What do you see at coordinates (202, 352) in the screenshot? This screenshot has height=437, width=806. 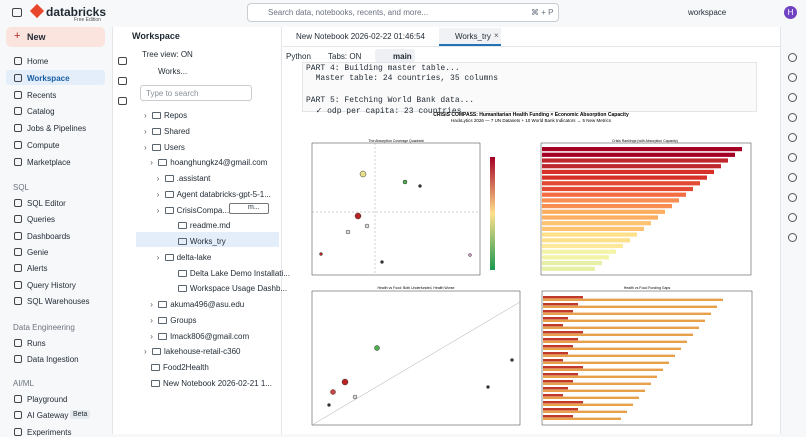 I see `tree-item: lakehouse-retail-c360` at bounding box center [202, 352].